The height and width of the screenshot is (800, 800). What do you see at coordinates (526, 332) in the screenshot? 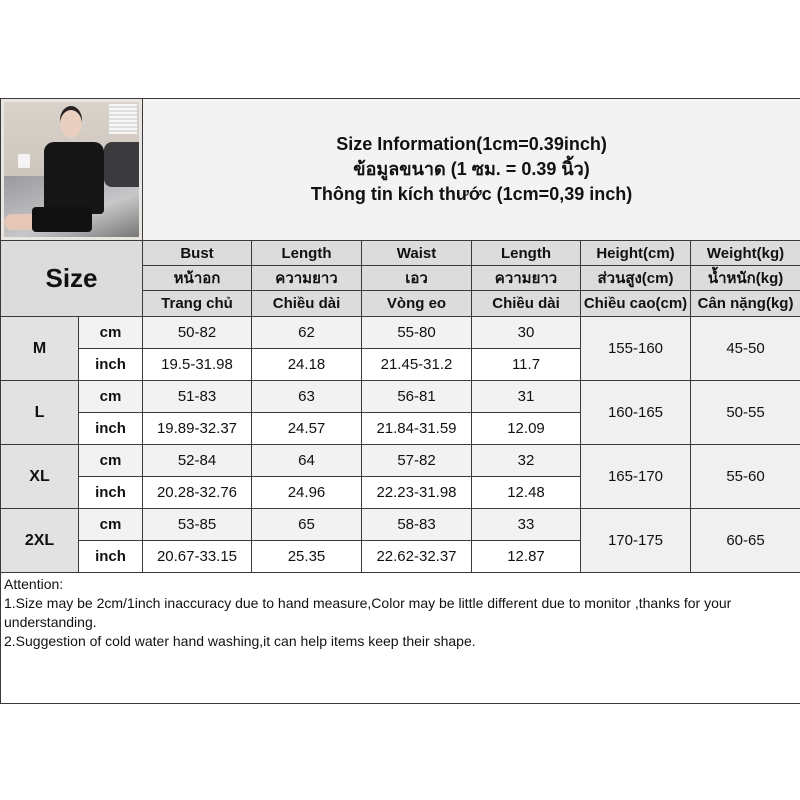
I see `measurement-cell: 30` at bounding box center [526, 332].